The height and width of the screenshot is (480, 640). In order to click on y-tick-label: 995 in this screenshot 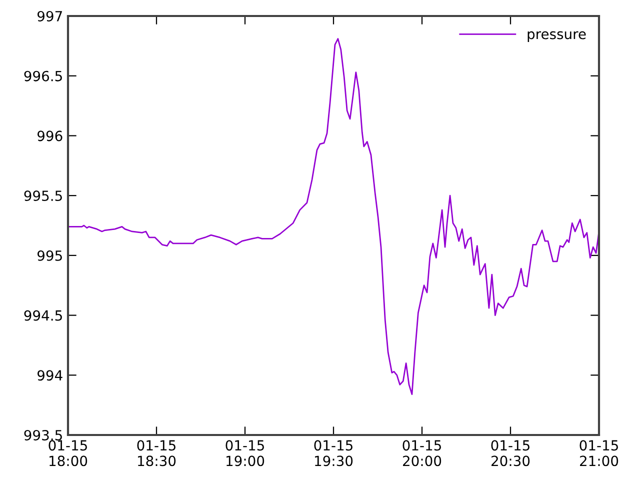, I will do `click(50, 255)`.